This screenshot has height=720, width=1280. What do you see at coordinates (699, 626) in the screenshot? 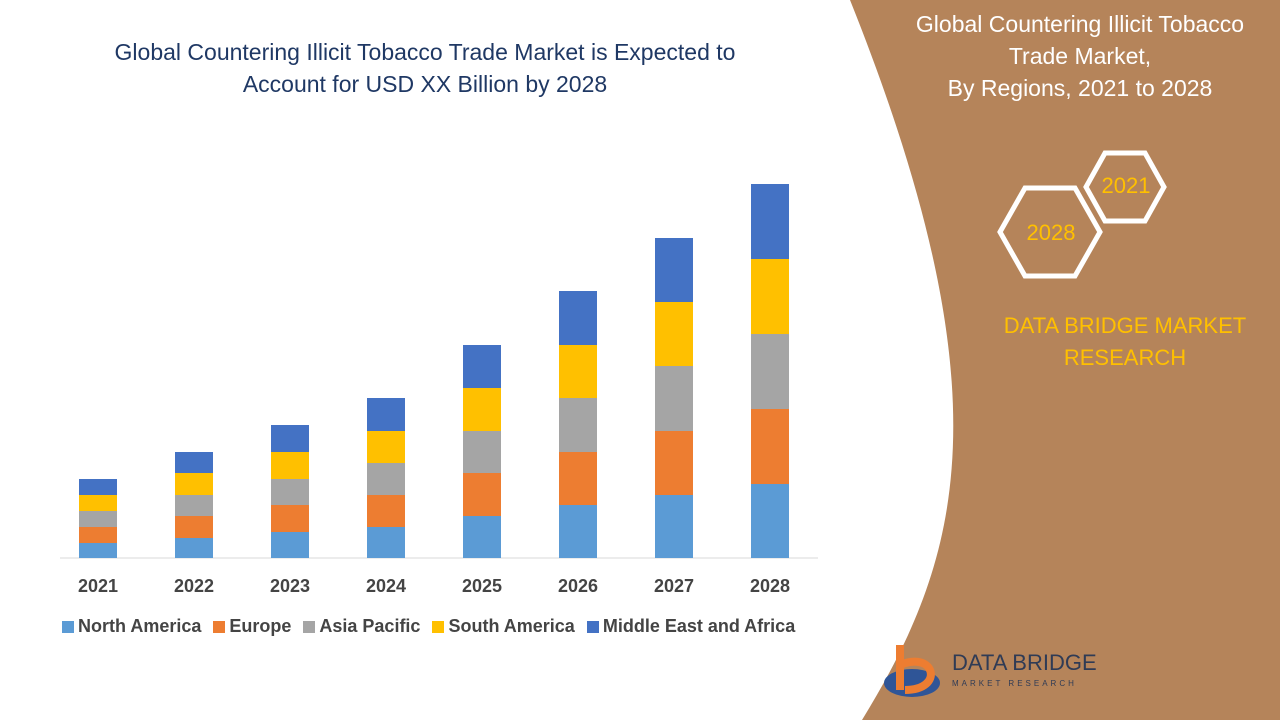
I see `legend-label: Middle East and Africa` at bounding box center [699, 626].